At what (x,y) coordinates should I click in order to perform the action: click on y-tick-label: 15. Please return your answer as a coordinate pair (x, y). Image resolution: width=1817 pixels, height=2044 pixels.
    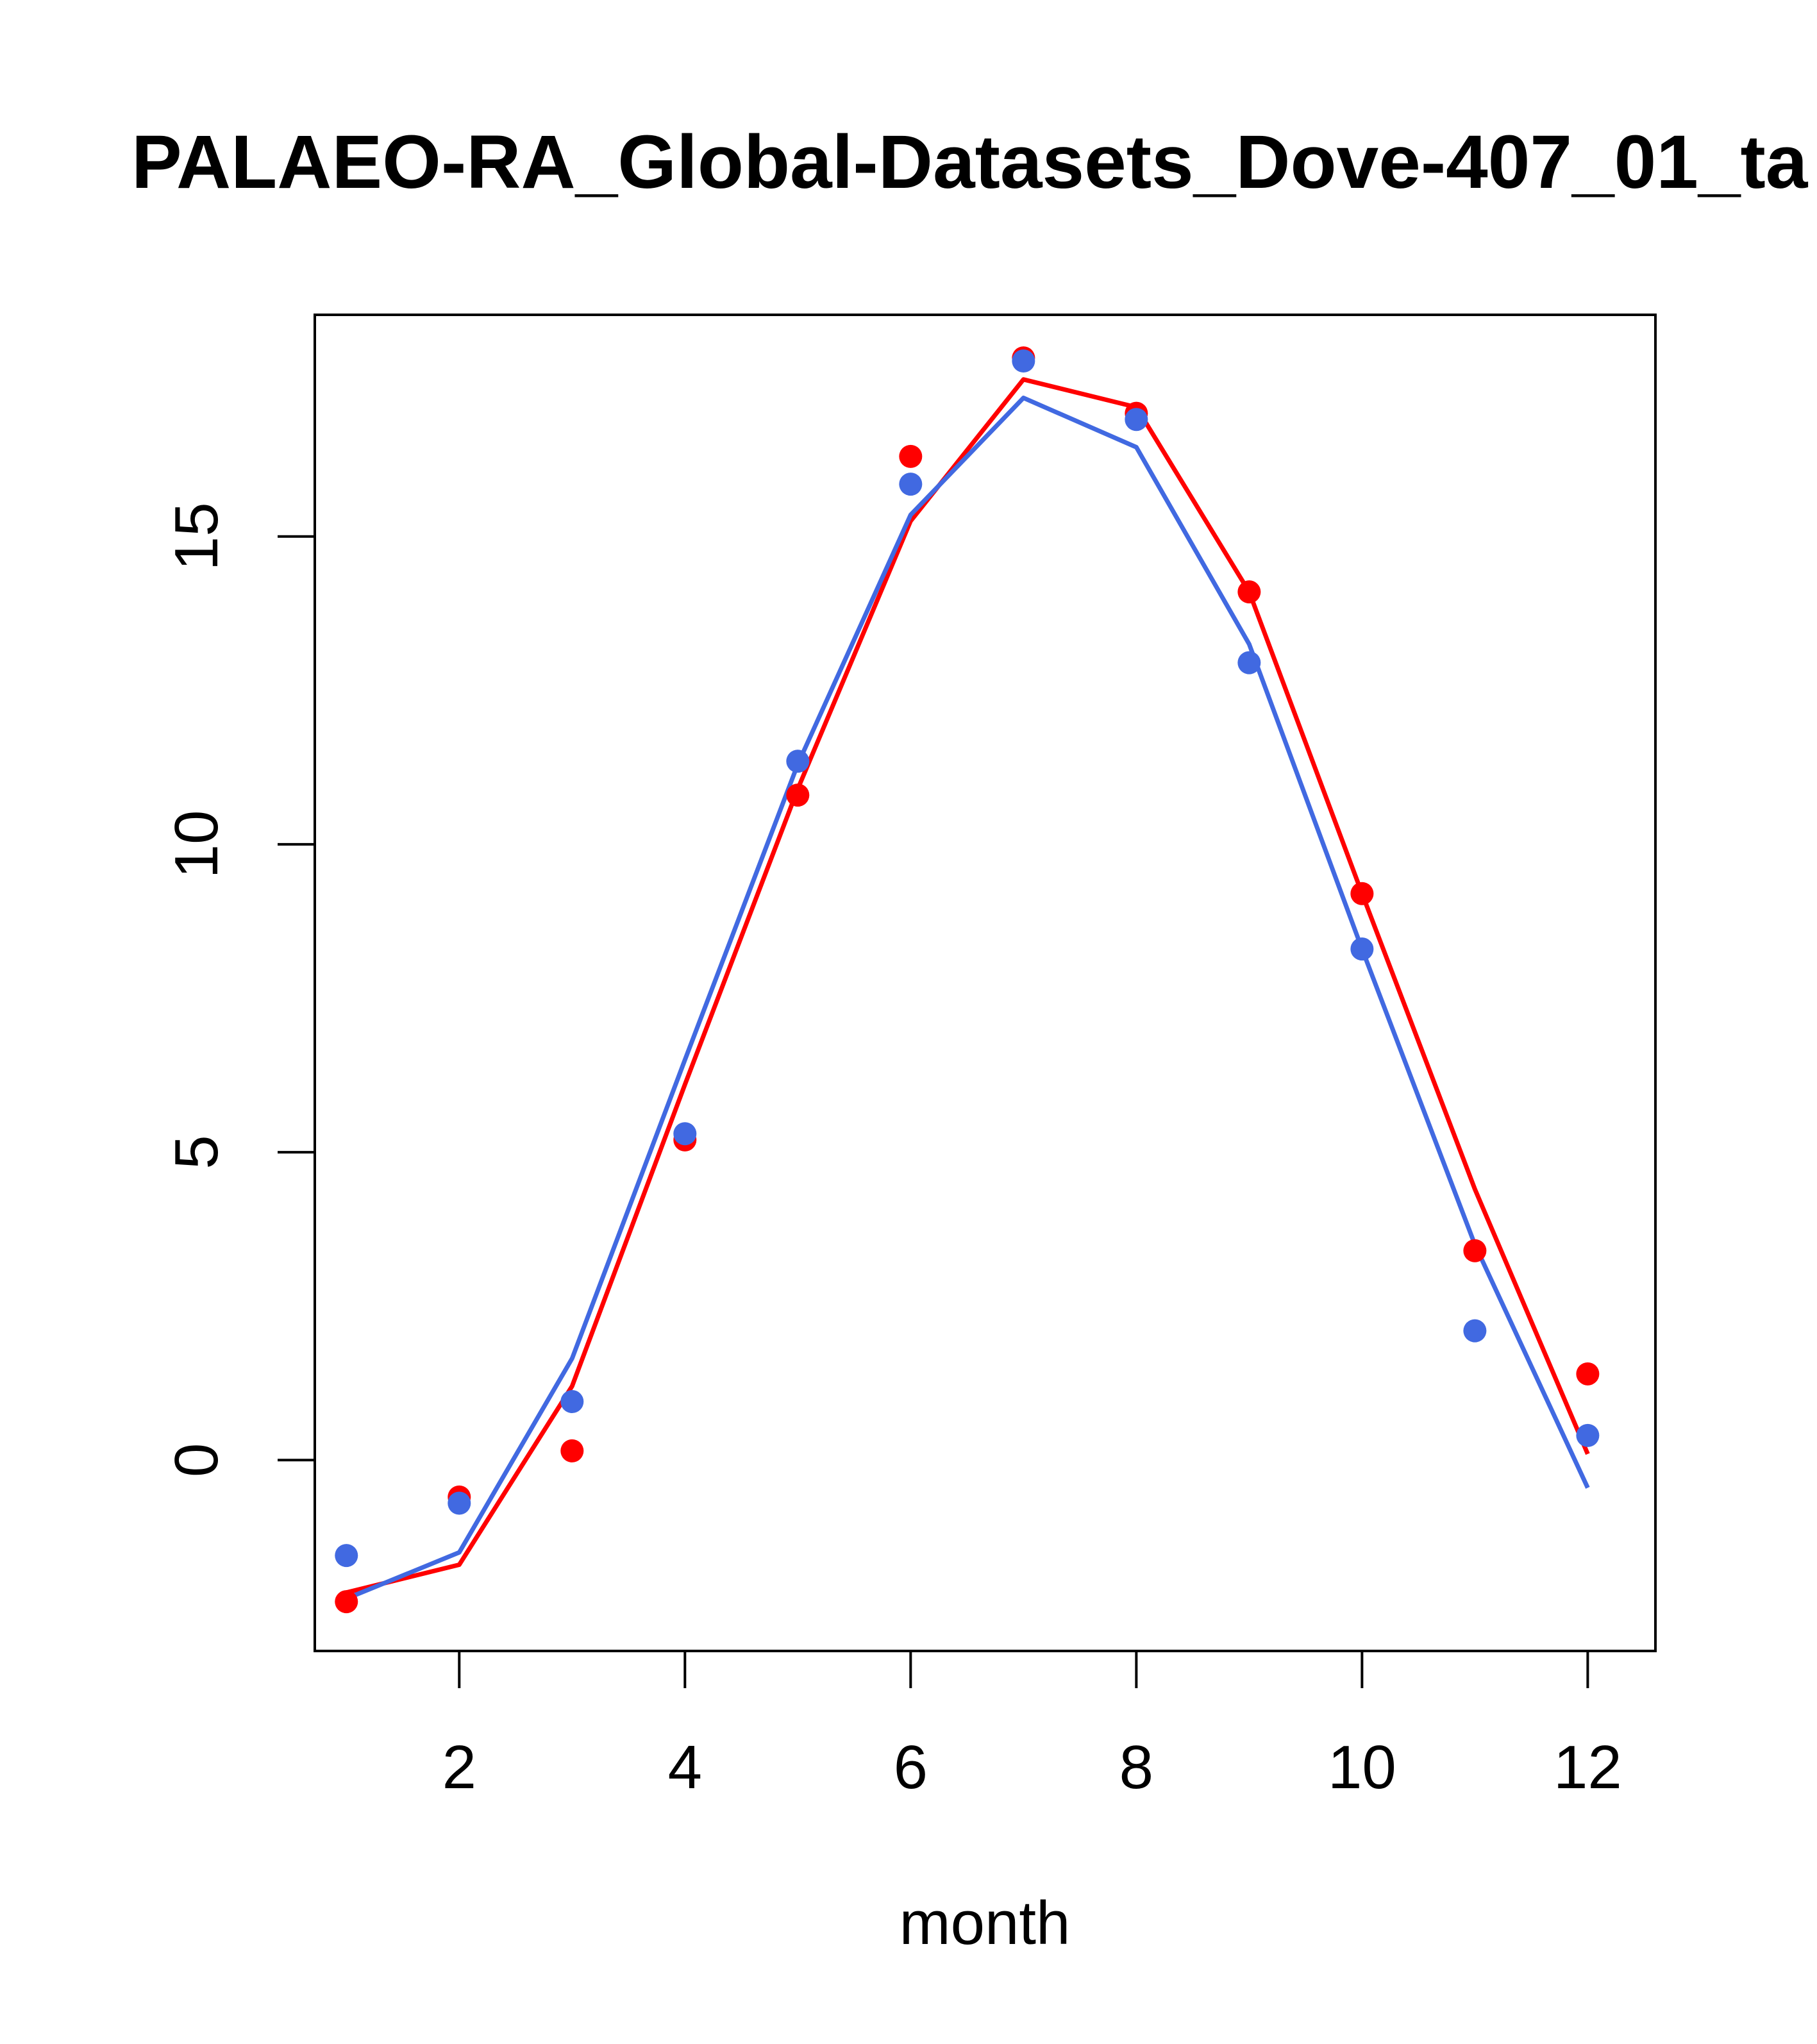
    Looking at the image, I should click on (197, 536).